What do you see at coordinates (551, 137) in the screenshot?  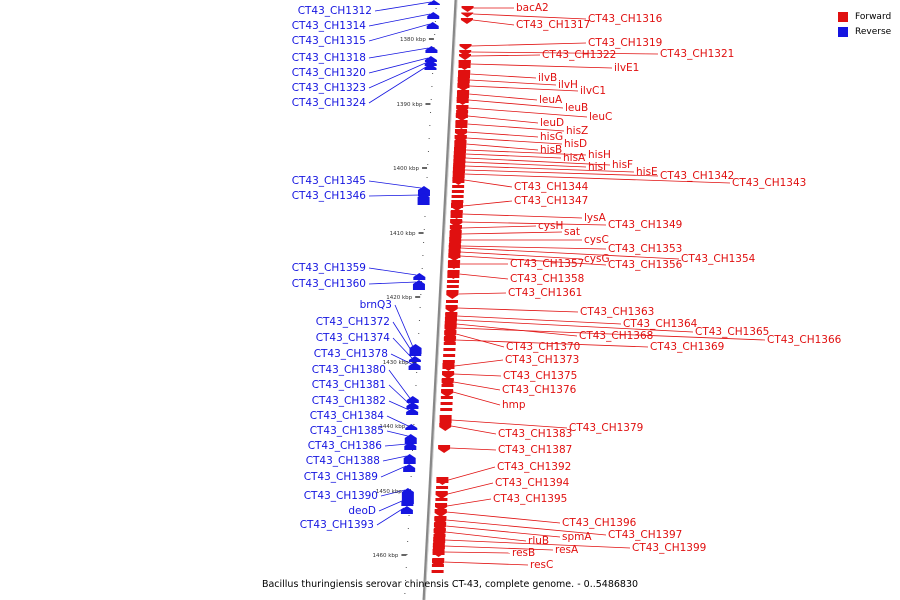 I see `forward-gene-label: hisG` at bounding box center [551, 137].